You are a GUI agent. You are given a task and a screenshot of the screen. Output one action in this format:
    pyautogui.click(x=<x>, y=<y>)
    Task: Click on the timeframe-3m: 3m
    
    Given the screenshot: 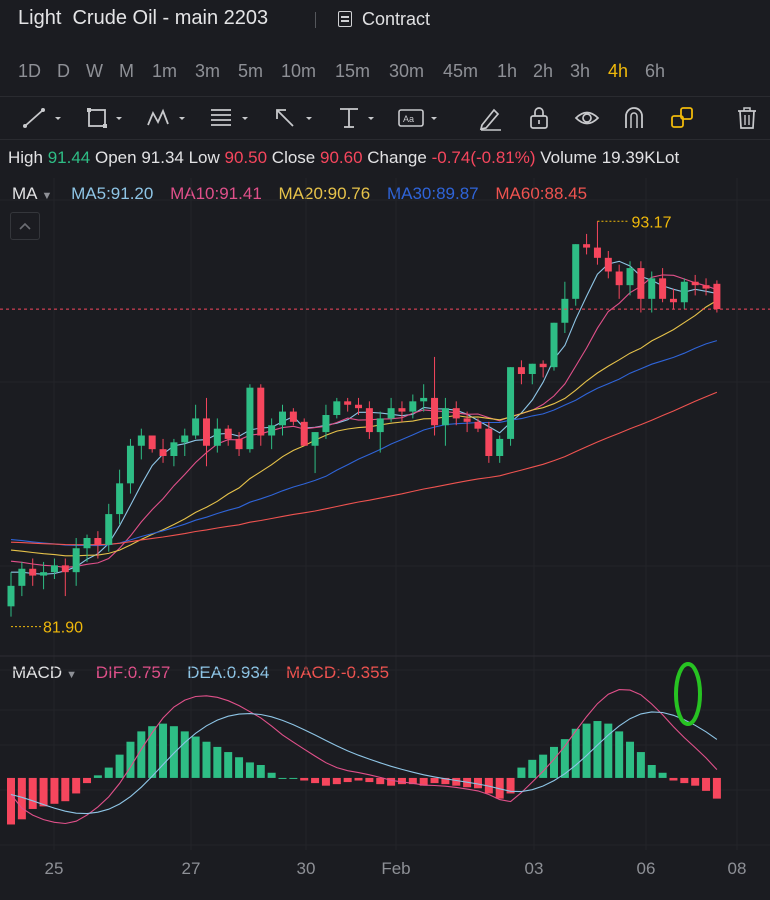 What is the action you would take?
    pyautogui.click(x=208, y=71)
    